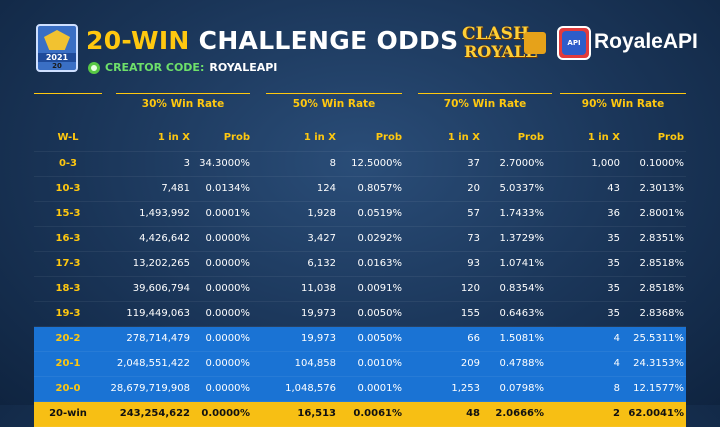 The height and width of the screenshot is (427, 720). I want to click on cell-prob-90: 12.1577%, so click(658, 388).